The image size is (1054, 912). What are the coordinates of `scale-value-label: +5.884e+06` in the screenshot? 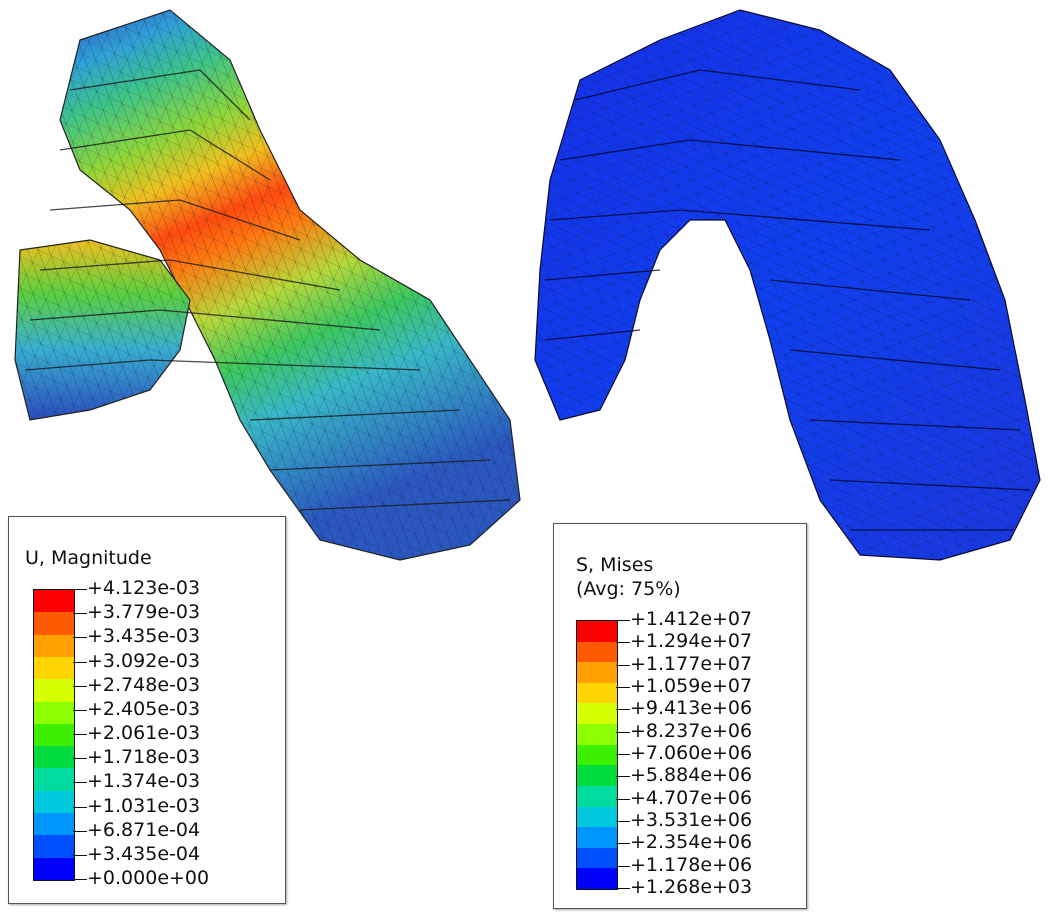 It's located at (691, 775).